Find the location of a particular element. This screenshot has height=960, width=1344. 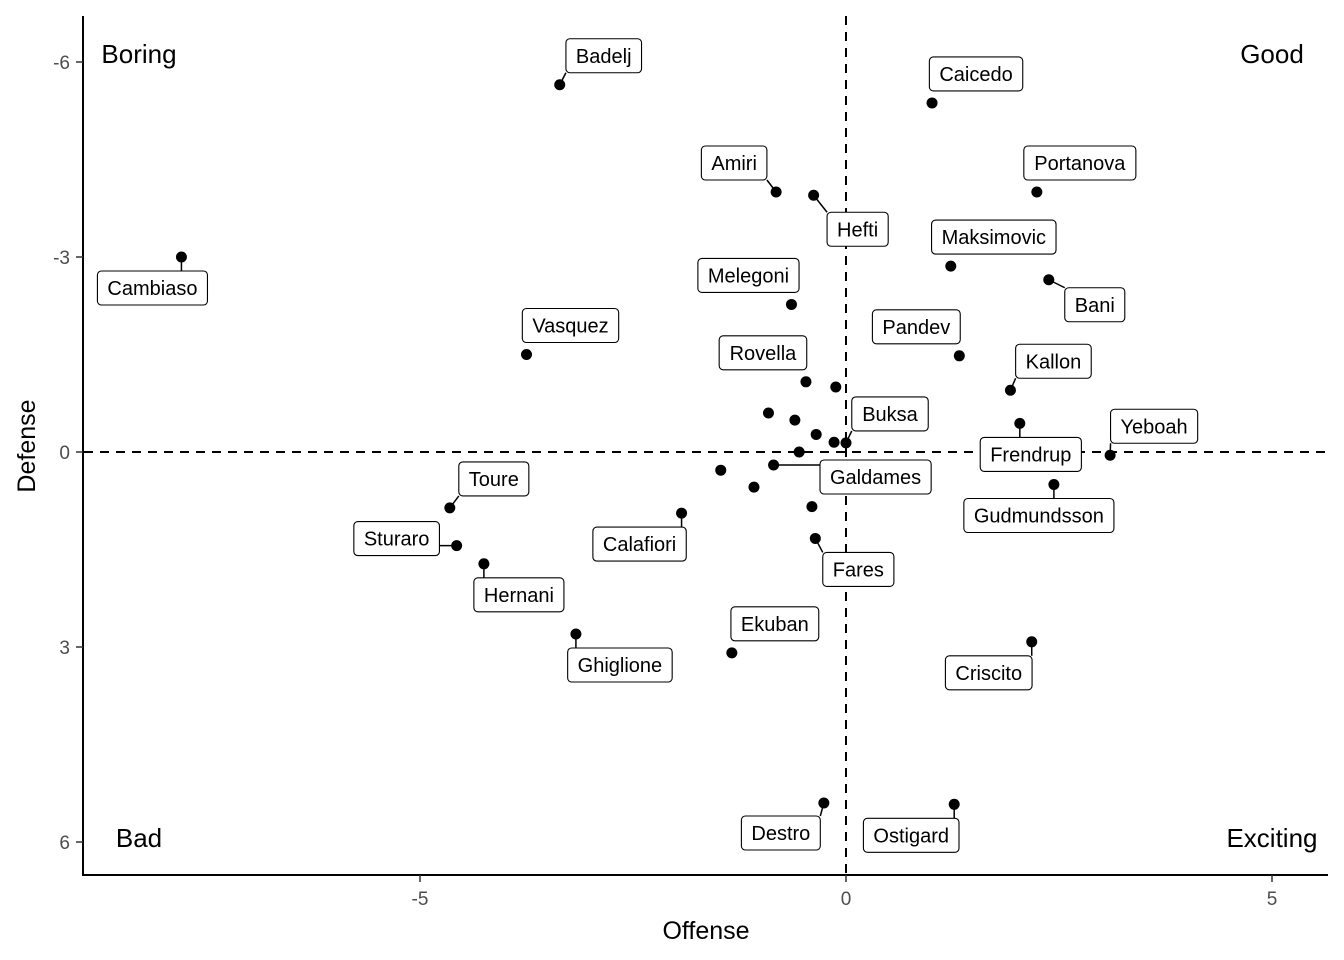

y-tick-label: 6 is located at coordinates (64, 843).